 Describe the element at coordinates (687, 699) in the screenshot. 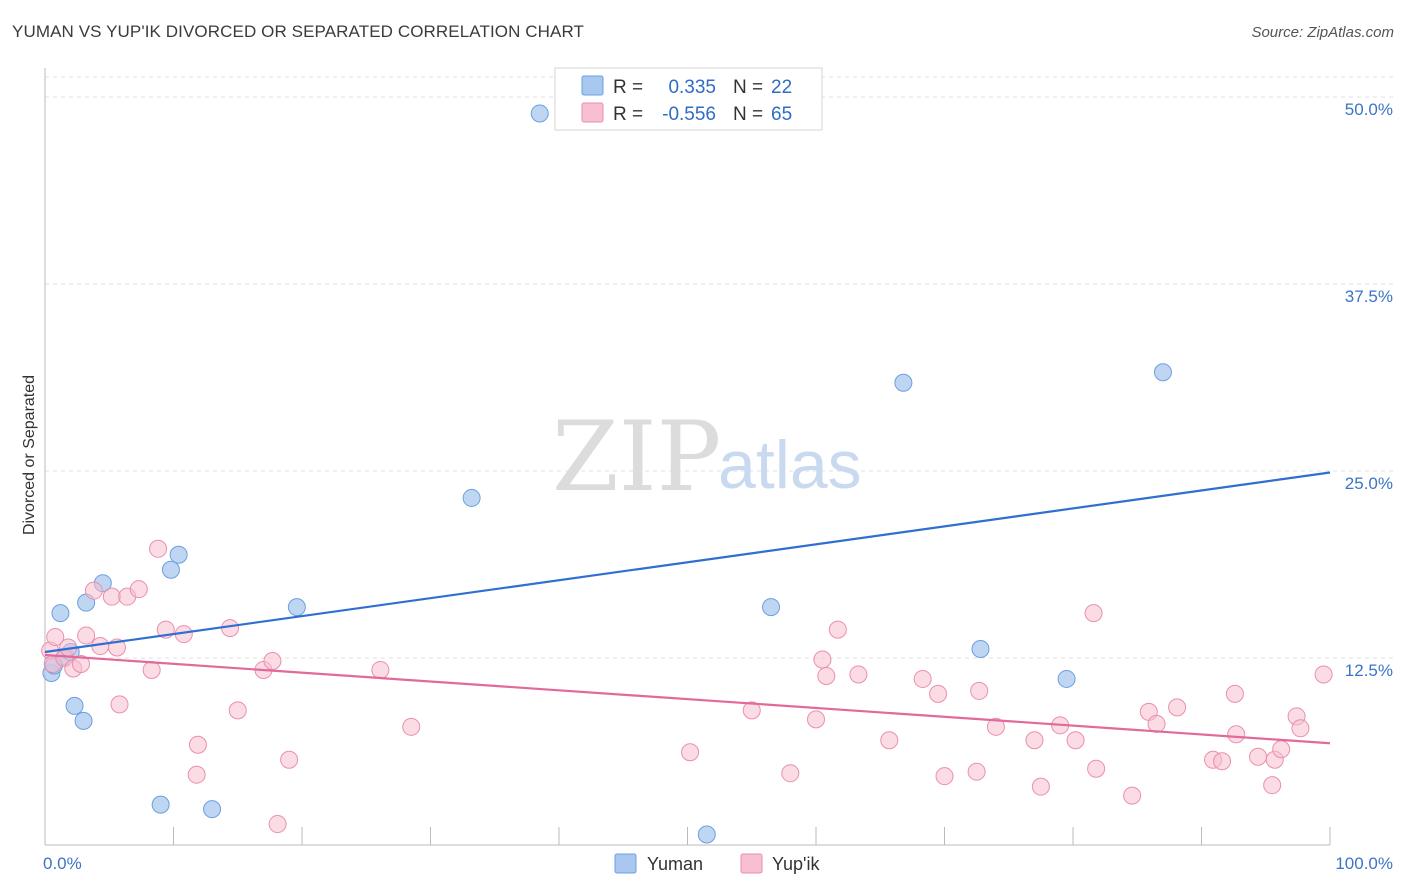

I see `yupik-trend-line` at that location.